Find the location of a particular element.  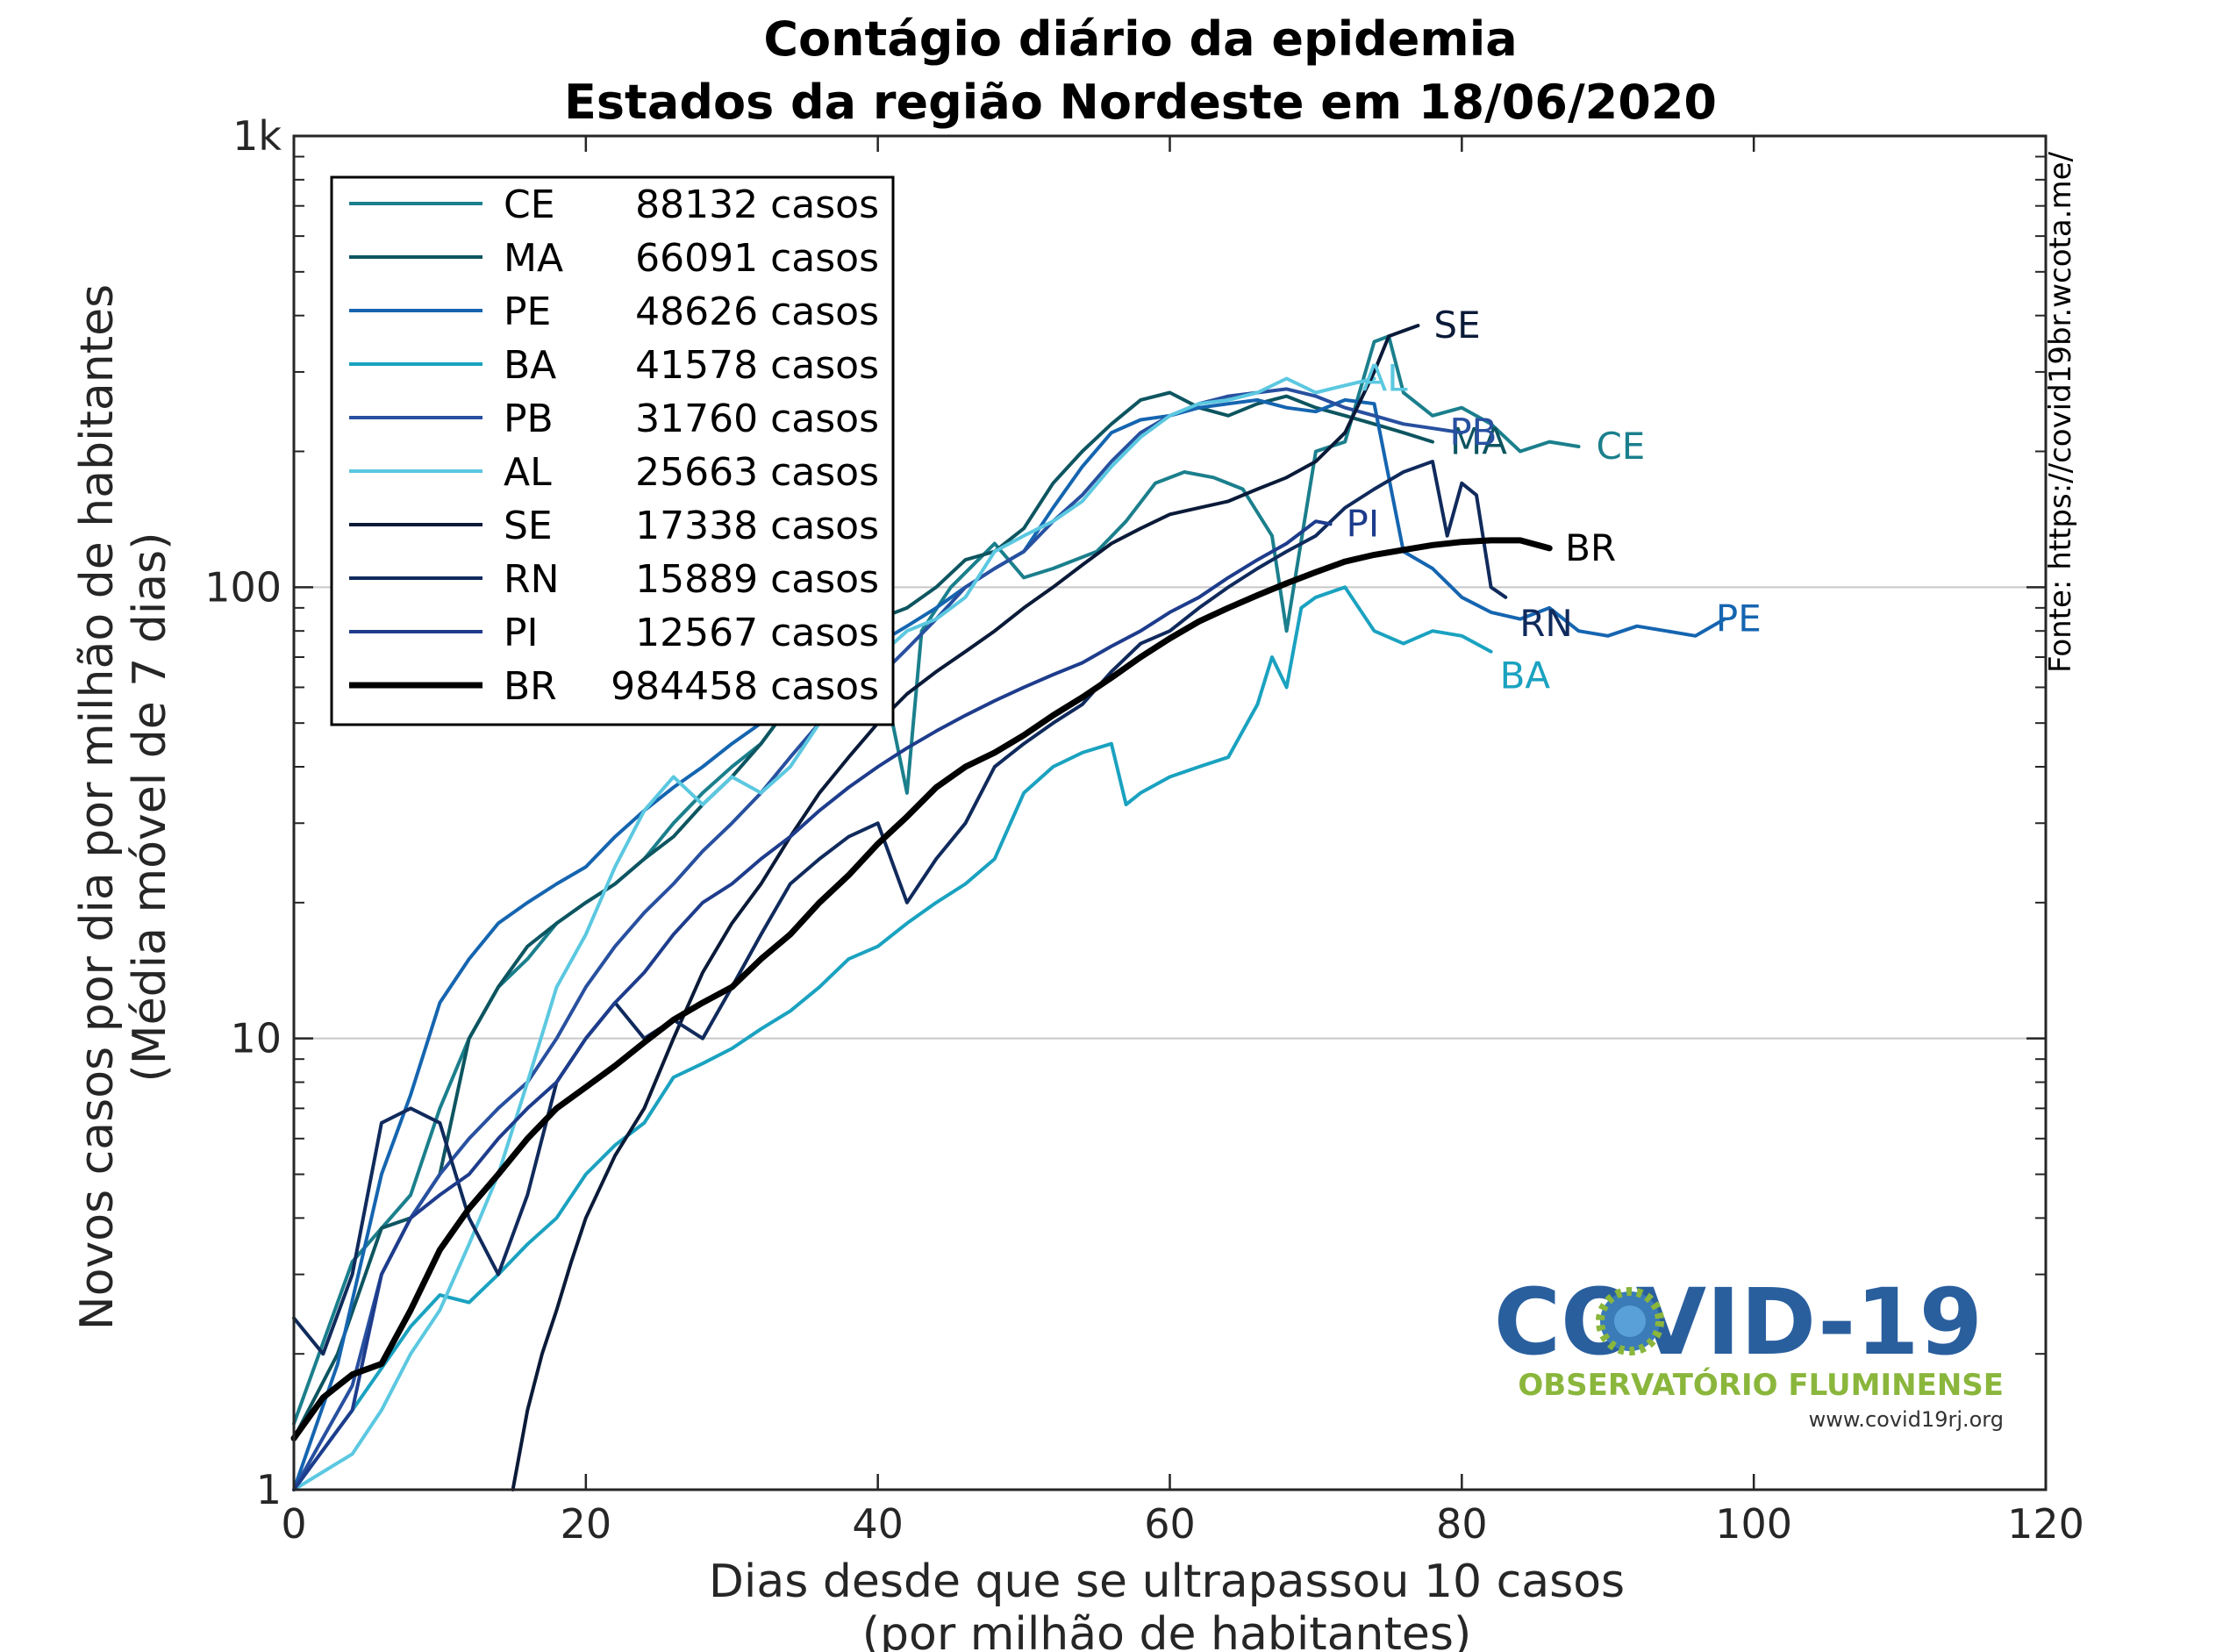

end-label-pb: PB is located at coordinates (1473, 433).